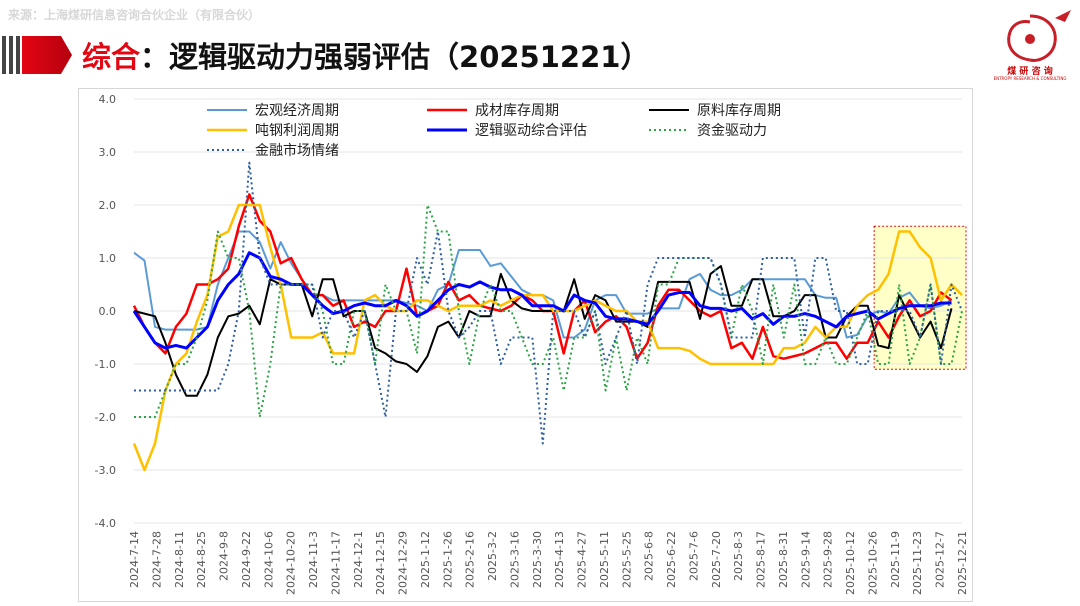 Image resolution: width=1080 pixels, height=606 pixels. I want to click on x-tick-label: 2025-9-14, so click(805, 559).